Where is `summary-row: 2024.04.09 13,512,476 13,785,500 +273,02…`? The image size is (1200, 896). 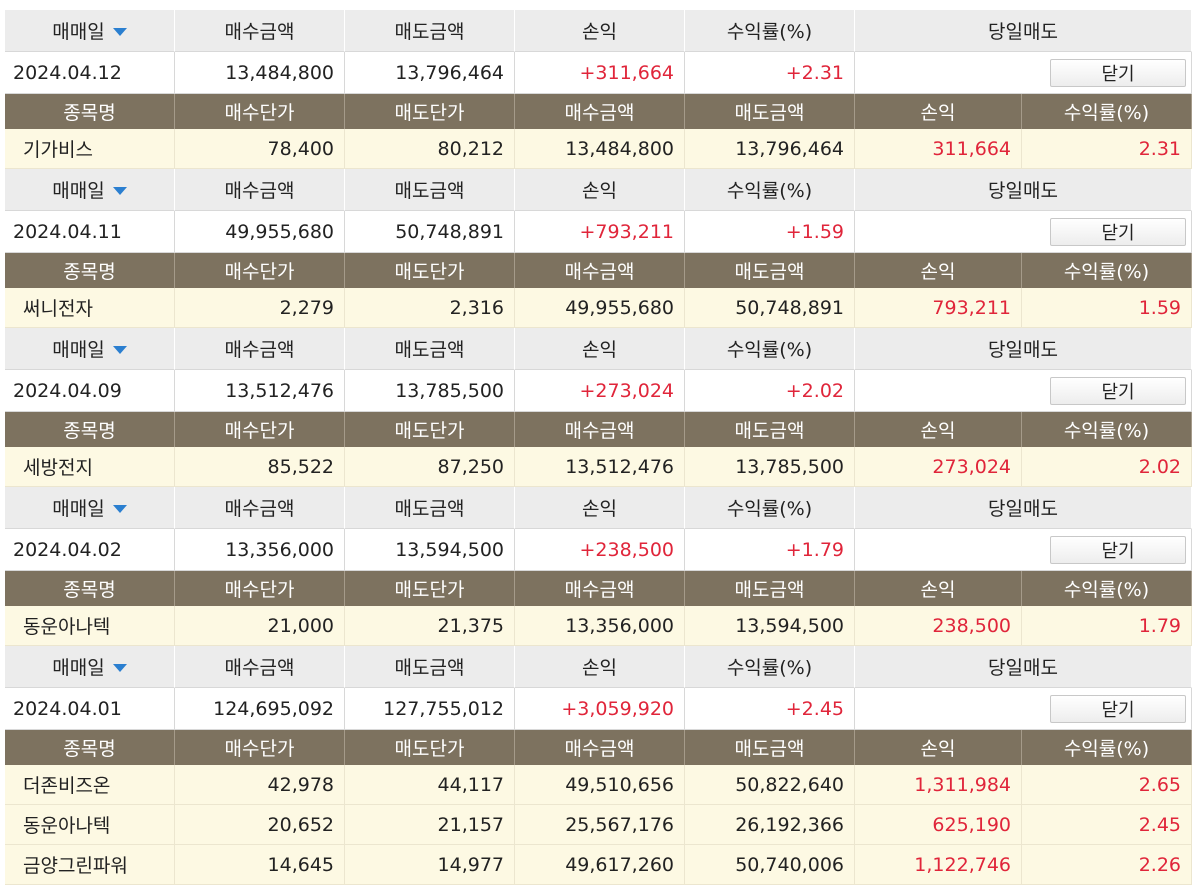 summary-row: 2024.04.09 13,512,476 13,785,500 +273,02… is located at coordinates (598, 391).